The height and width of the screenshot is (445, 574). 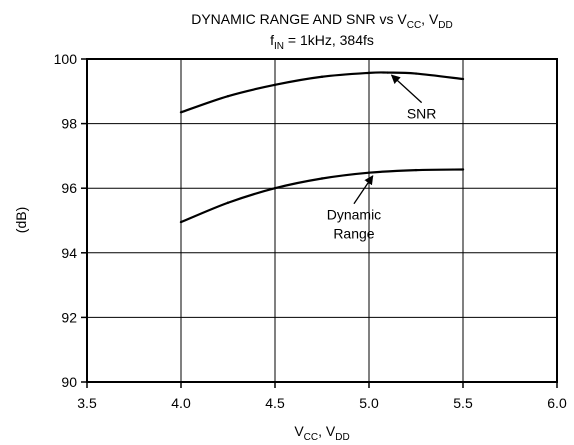 What do you see at coordinates (275, 403) in the screenshot?
I see `x-tick-label: 4.5` at bounding box center [275, 403].